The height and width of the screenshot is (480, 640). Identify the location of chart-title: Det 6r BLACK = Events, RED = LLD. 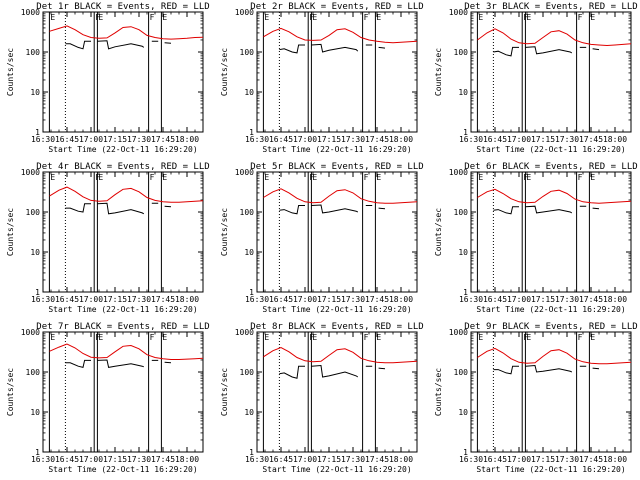
(550, 167).